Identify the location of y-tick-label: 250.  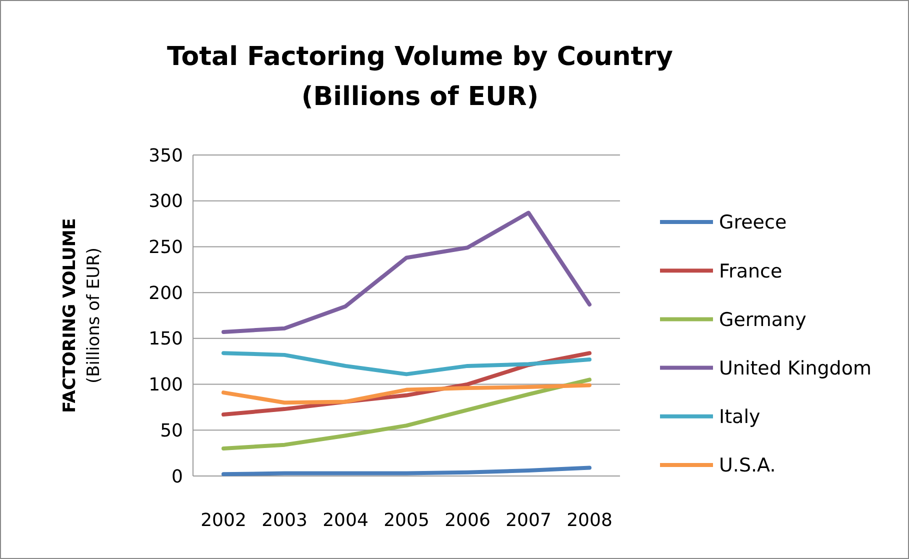
(165, 247).